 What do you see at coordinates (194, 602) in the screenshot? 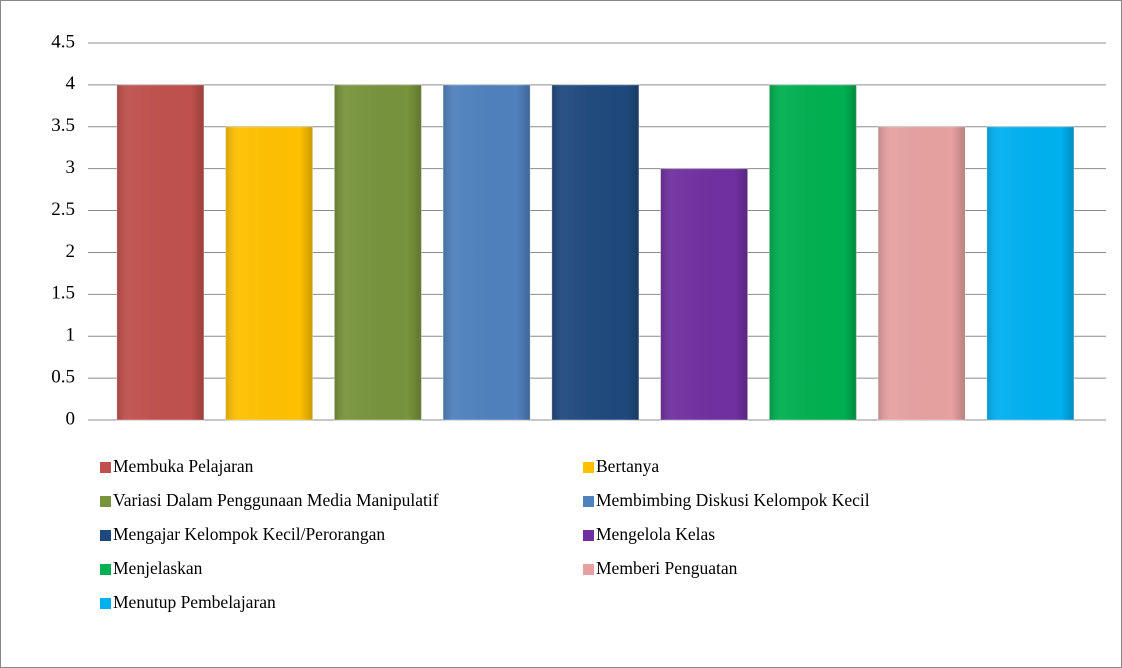
I see `legend-label: Menutup Pembelajaran` at bounding box center [194, 602].